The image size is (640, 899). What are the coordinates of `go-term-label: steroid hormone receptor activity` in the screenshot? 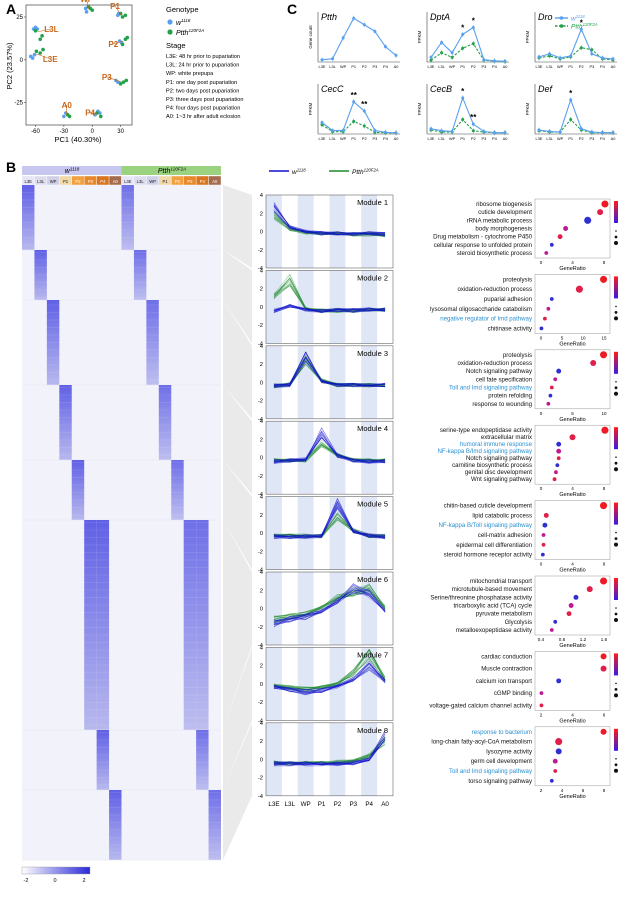 It's located at (488, 555).